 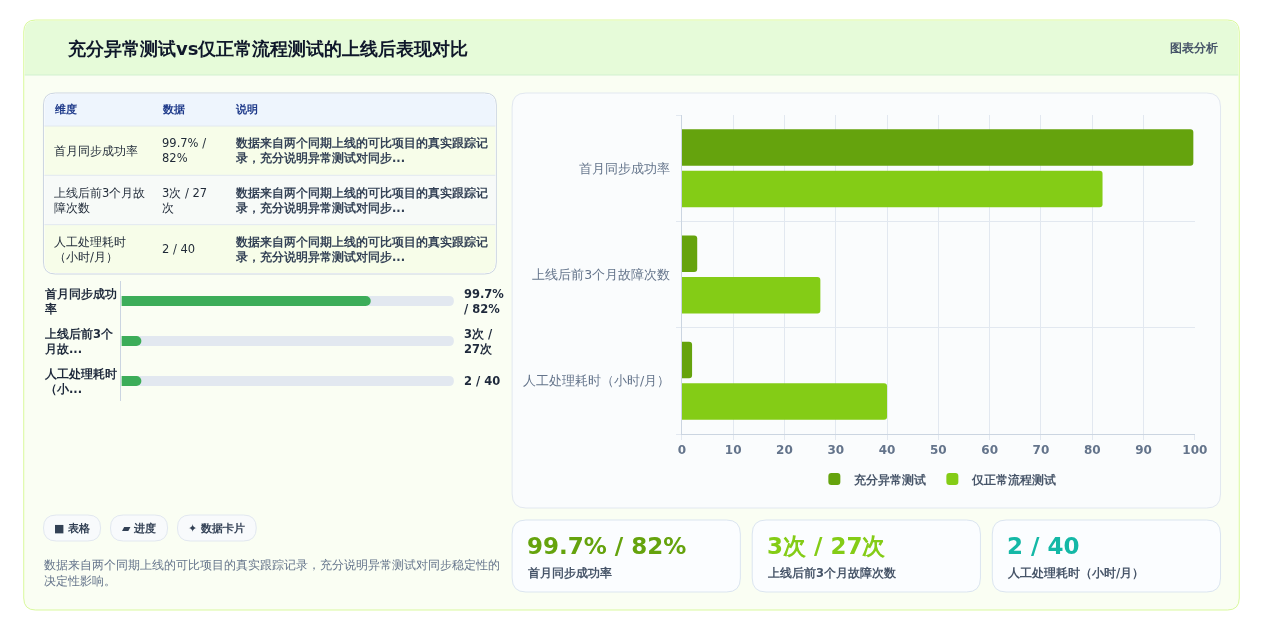 I want to click on text: 数据, so click(x=173, y=109).